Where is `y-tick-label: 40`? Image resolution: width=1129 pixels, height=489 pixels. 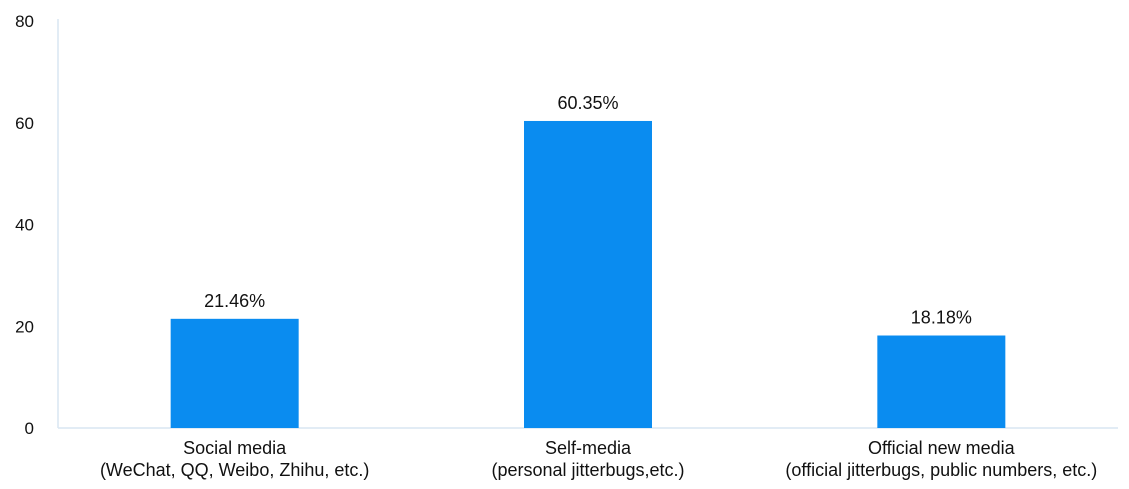
y-tick-label: 40 is located at coordinates (24, 225).